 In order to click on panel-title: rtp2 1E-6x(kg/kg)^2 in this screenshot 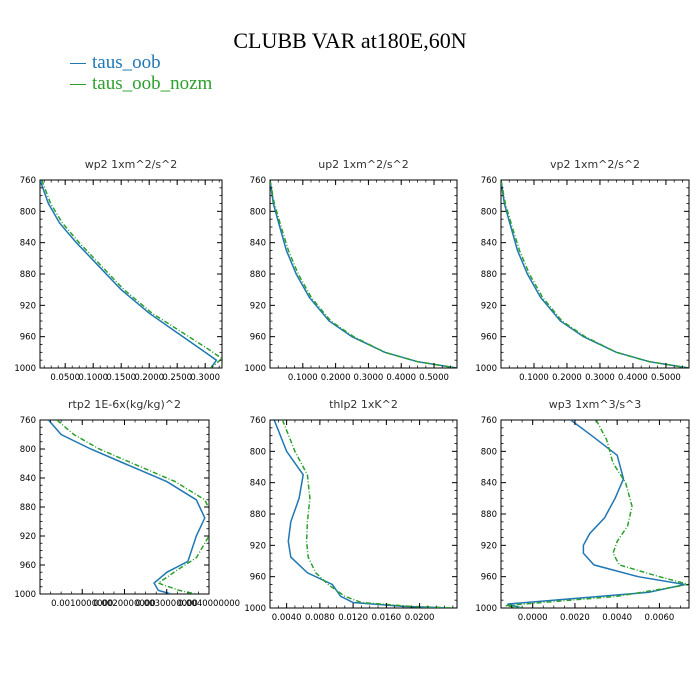, I will do `click(124, 404)`.